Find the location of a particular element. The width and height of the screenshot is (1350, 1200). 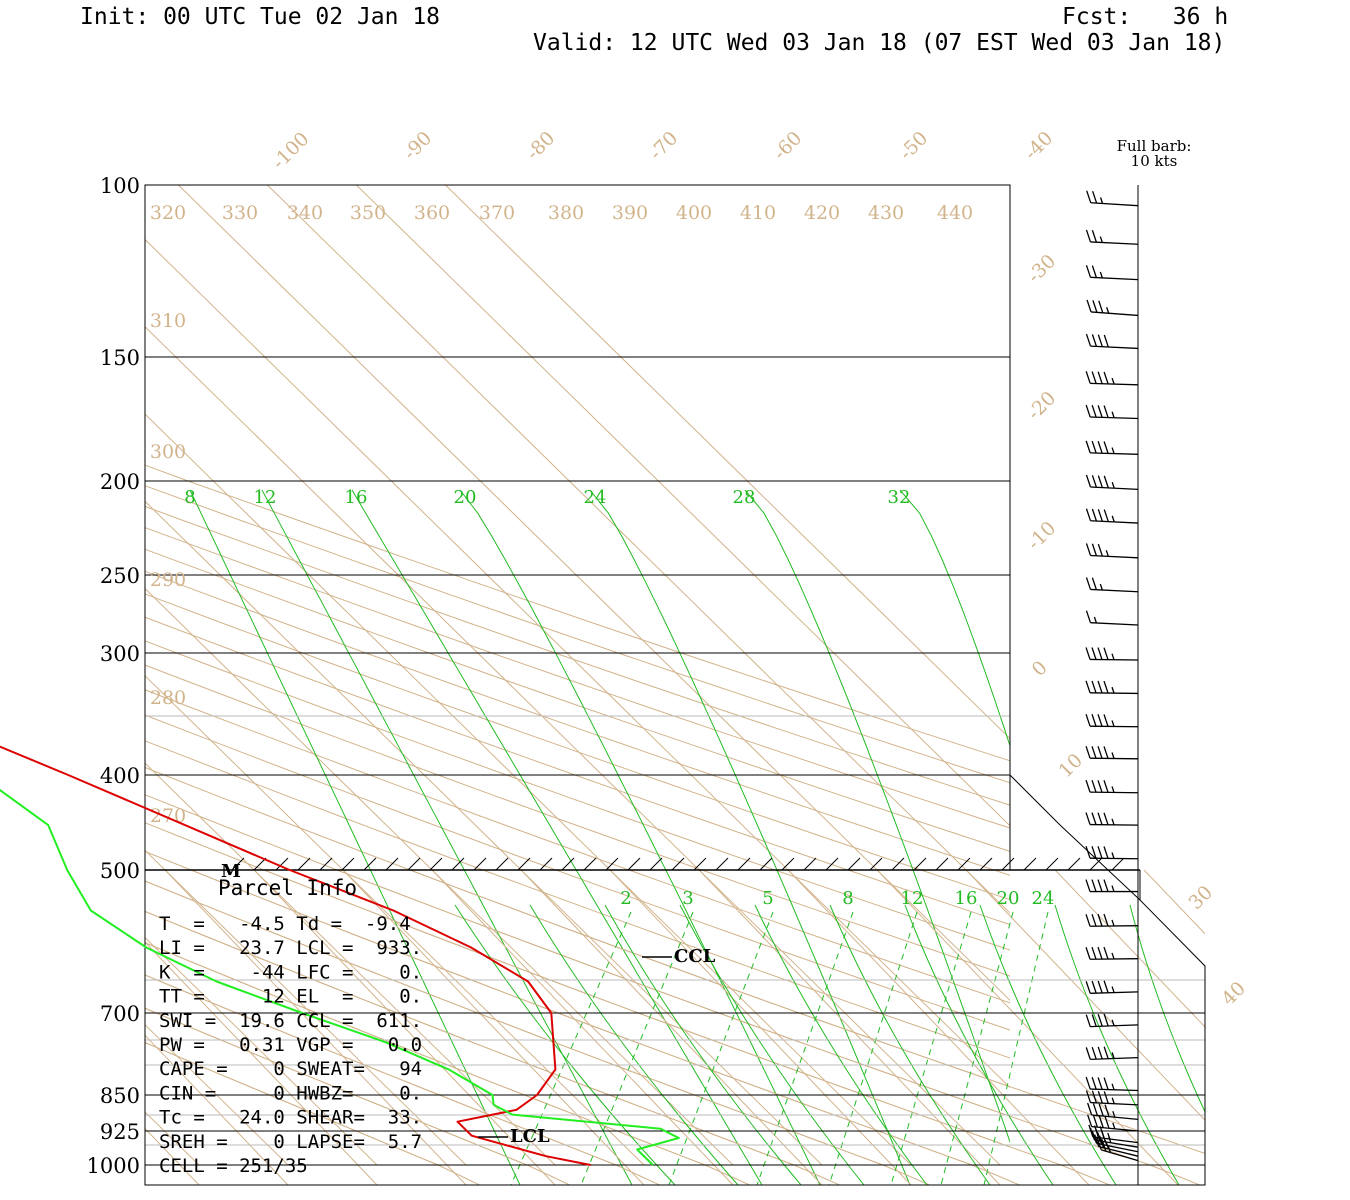

theta-label: 370 is located at coordinates (497, 213).